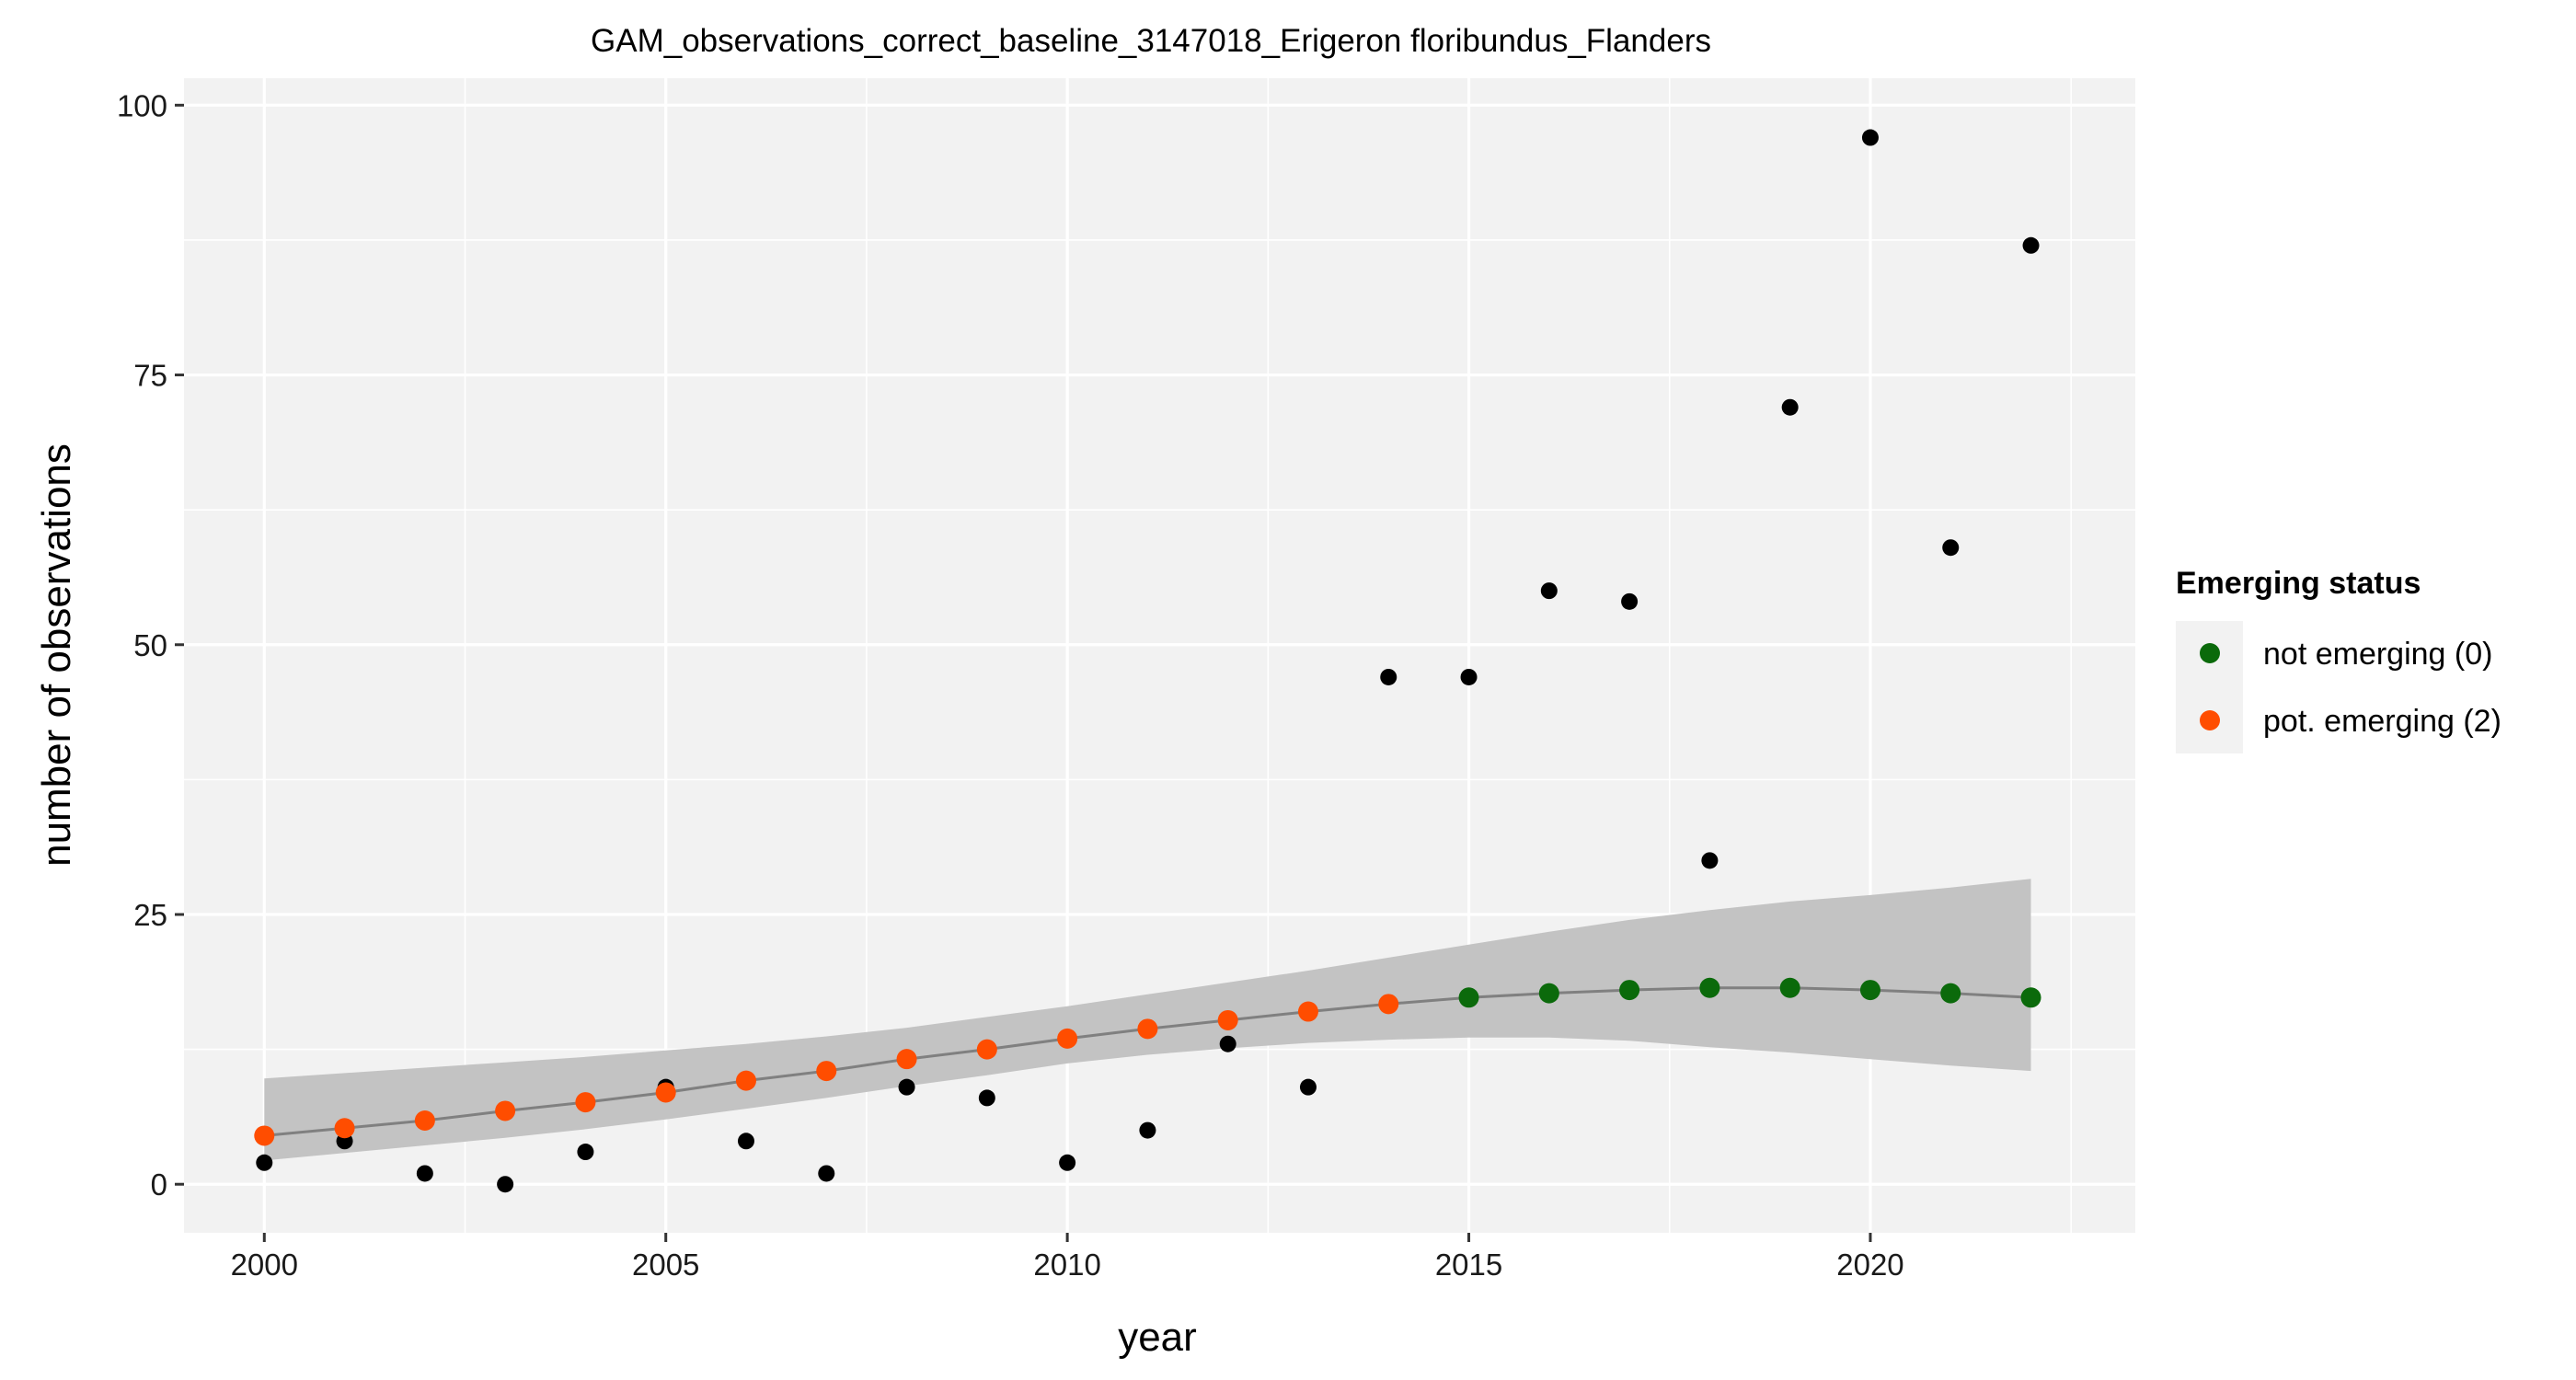 The height and width of the screenshot is (1380, 2576). Describe the element at coordinates (142, 105) in the screenshot. I see `y-tick-label: 100` at that location.